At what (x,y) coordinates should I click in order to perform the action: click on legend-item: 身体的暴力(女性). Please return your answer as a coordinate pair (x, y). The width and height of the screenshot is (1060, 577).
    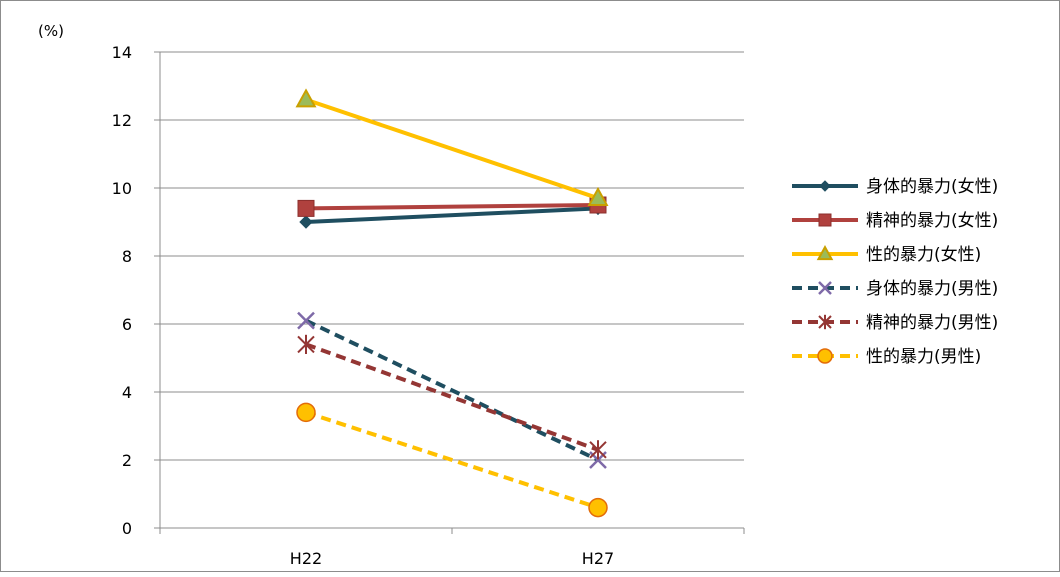
    Looking at the image, I should click on (895, 187).